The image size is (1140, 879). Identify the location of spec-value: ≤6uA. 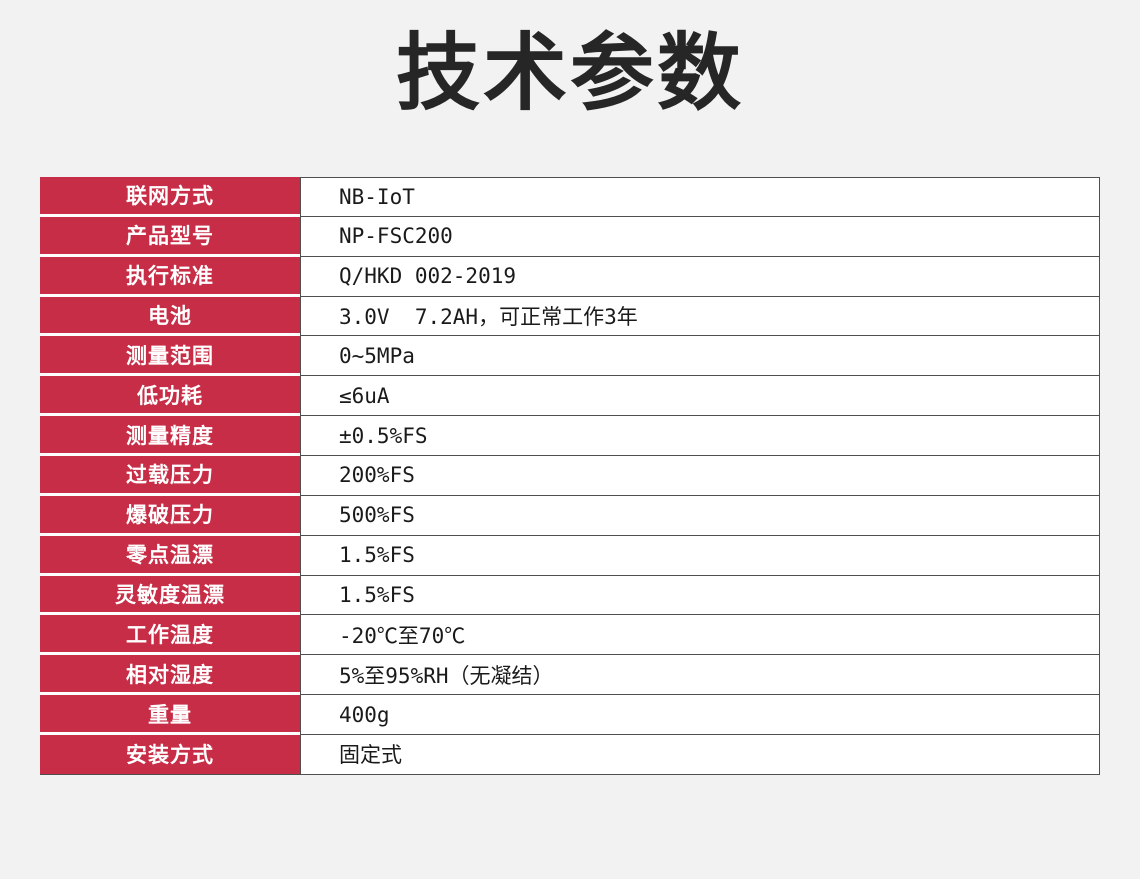
(364, 395).